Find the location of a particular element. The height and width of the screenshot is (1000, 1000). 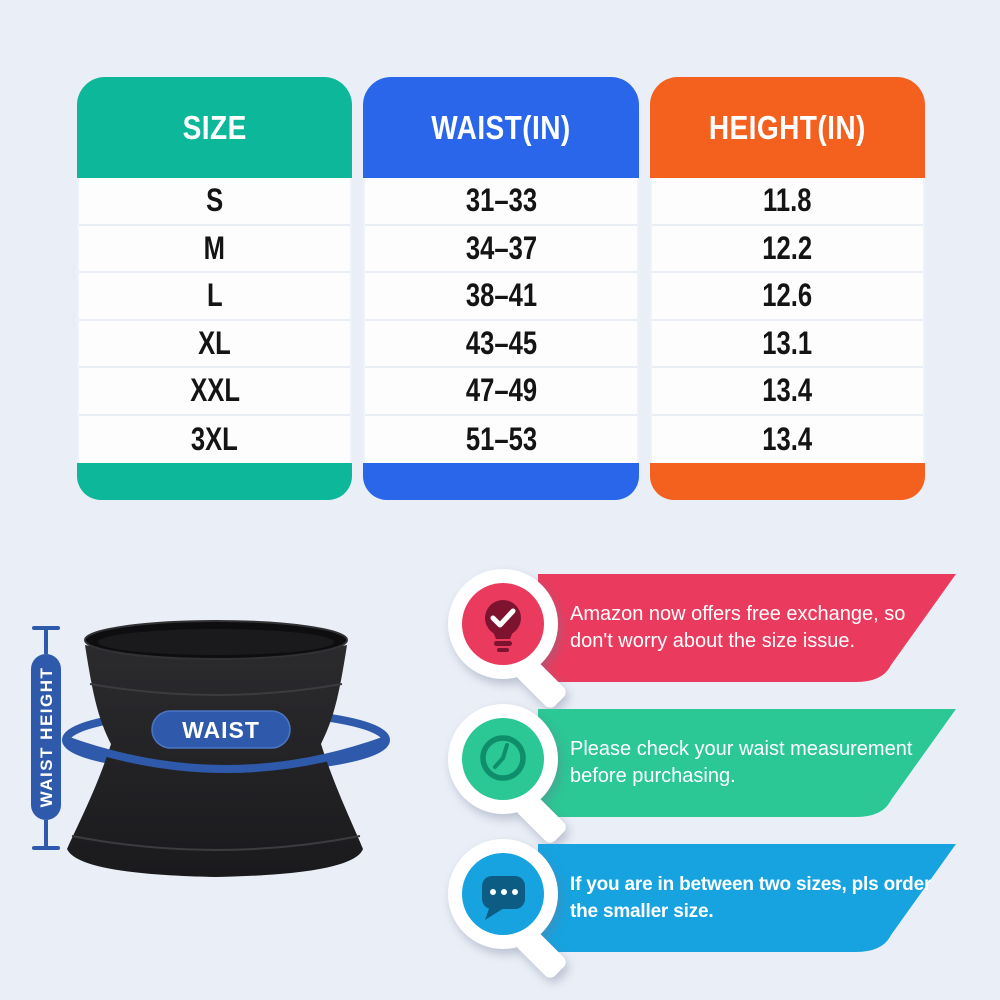

waist-tag-pill is located at coordinates (221, 729).